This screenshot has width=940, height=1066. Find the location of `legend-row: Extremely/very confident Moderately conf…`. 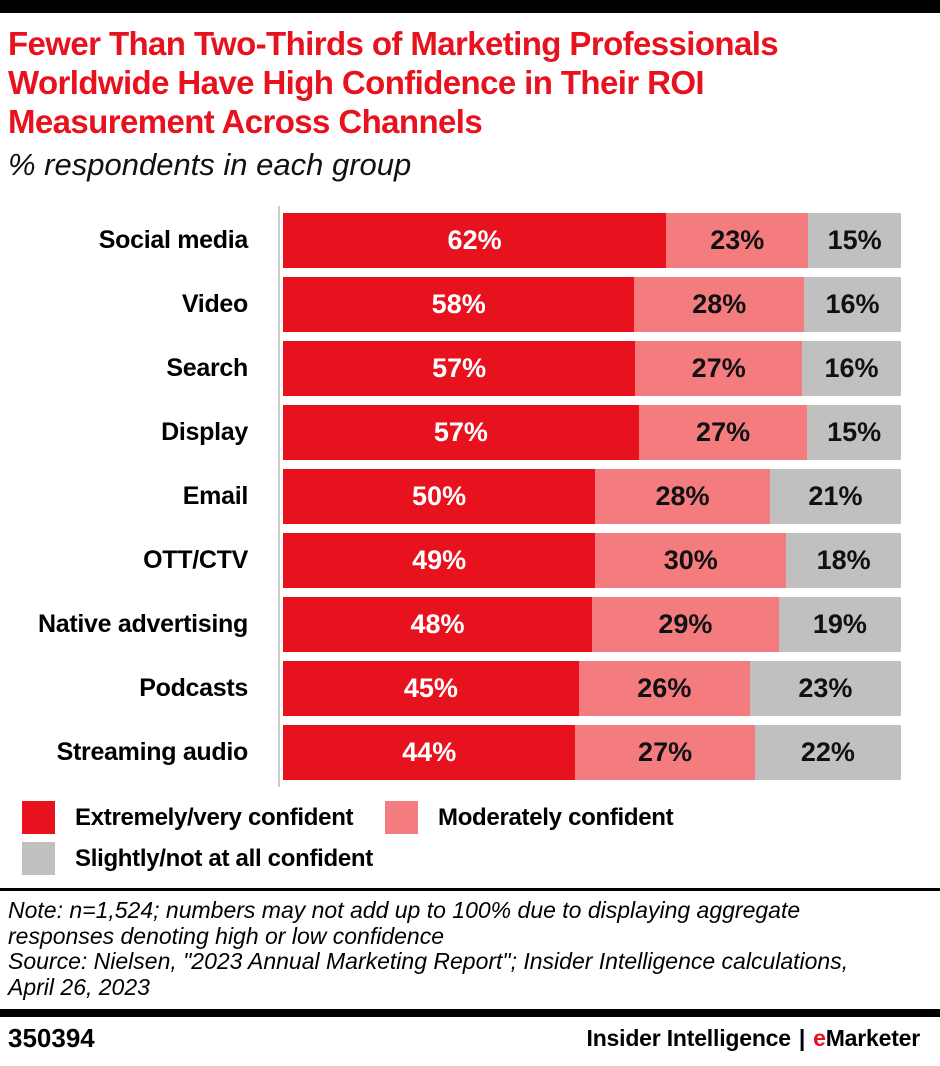

legend-row: Extremely/very confident Moderately conf… is located at coordinates (481, 817).